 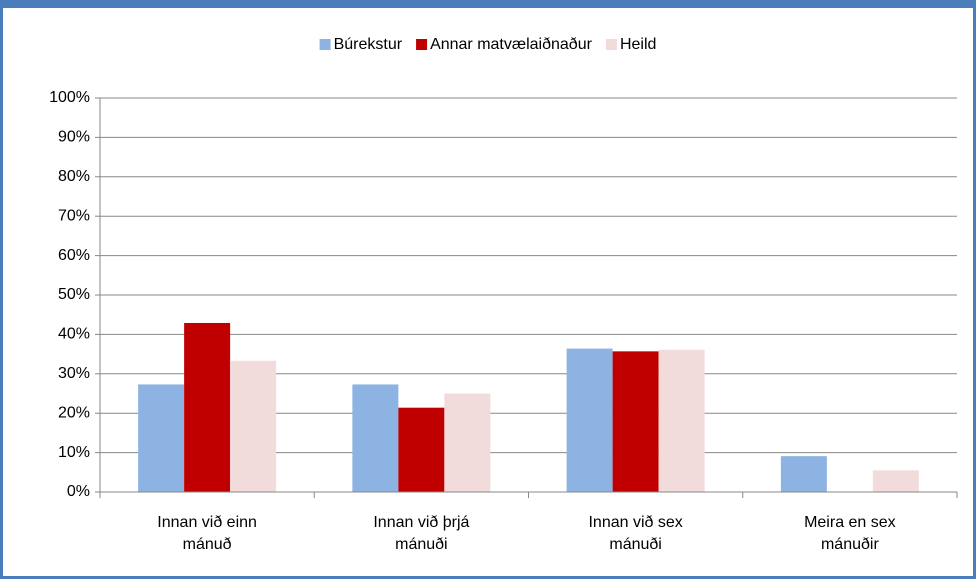 I want to click on y-tick-label: 80%, so click(x=74, y=176).